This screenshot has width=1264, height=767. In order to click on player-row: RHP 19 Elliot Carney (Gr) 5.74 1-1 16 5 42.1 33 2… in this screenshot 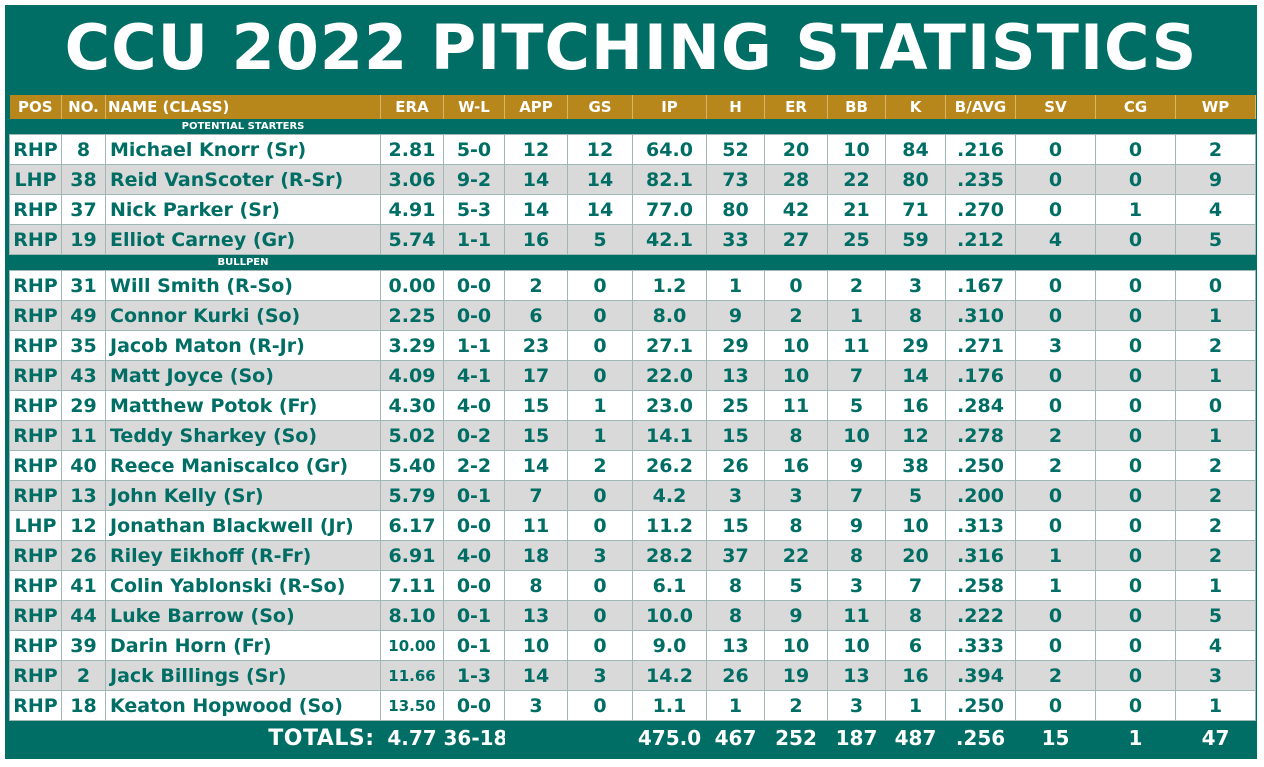, I will do `click(632, 239)`.